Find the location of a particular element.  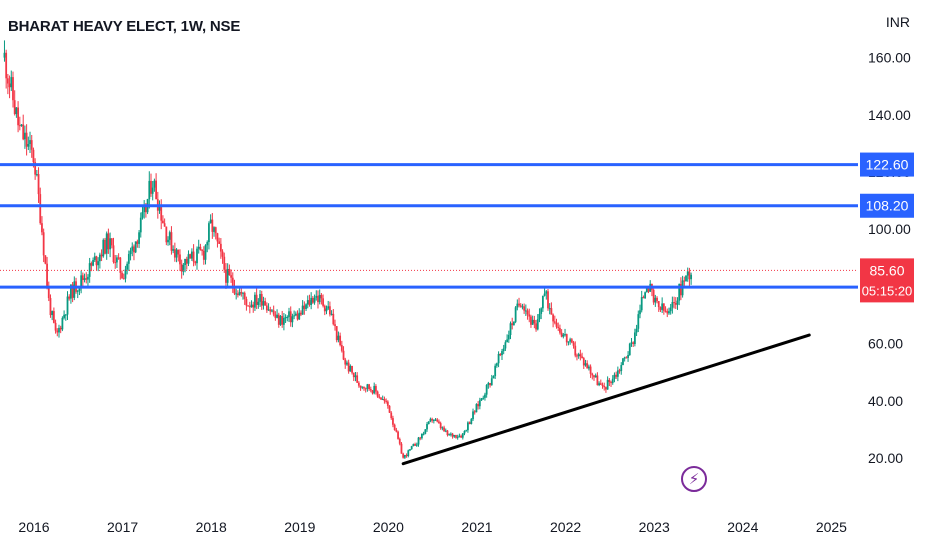

level-tag-bg is located at coordinates (887, 164).